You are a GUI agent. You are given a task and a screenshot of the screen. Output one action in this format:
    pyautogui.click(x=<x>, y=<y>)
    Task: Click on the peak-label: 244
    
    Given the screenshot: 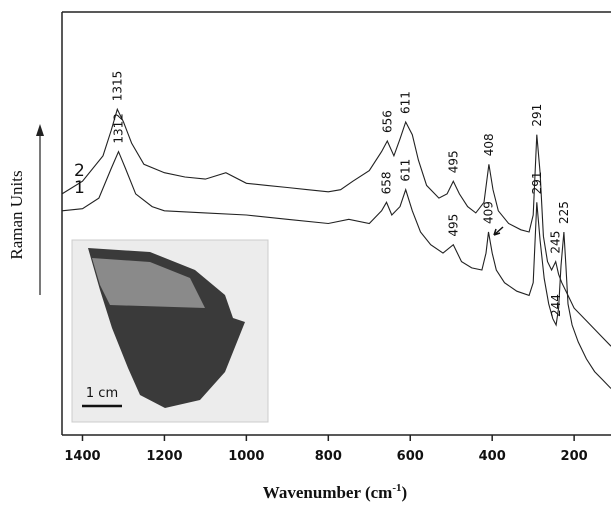 What is the action you would take?
    pyautogui.click(x=556, y=305)
    